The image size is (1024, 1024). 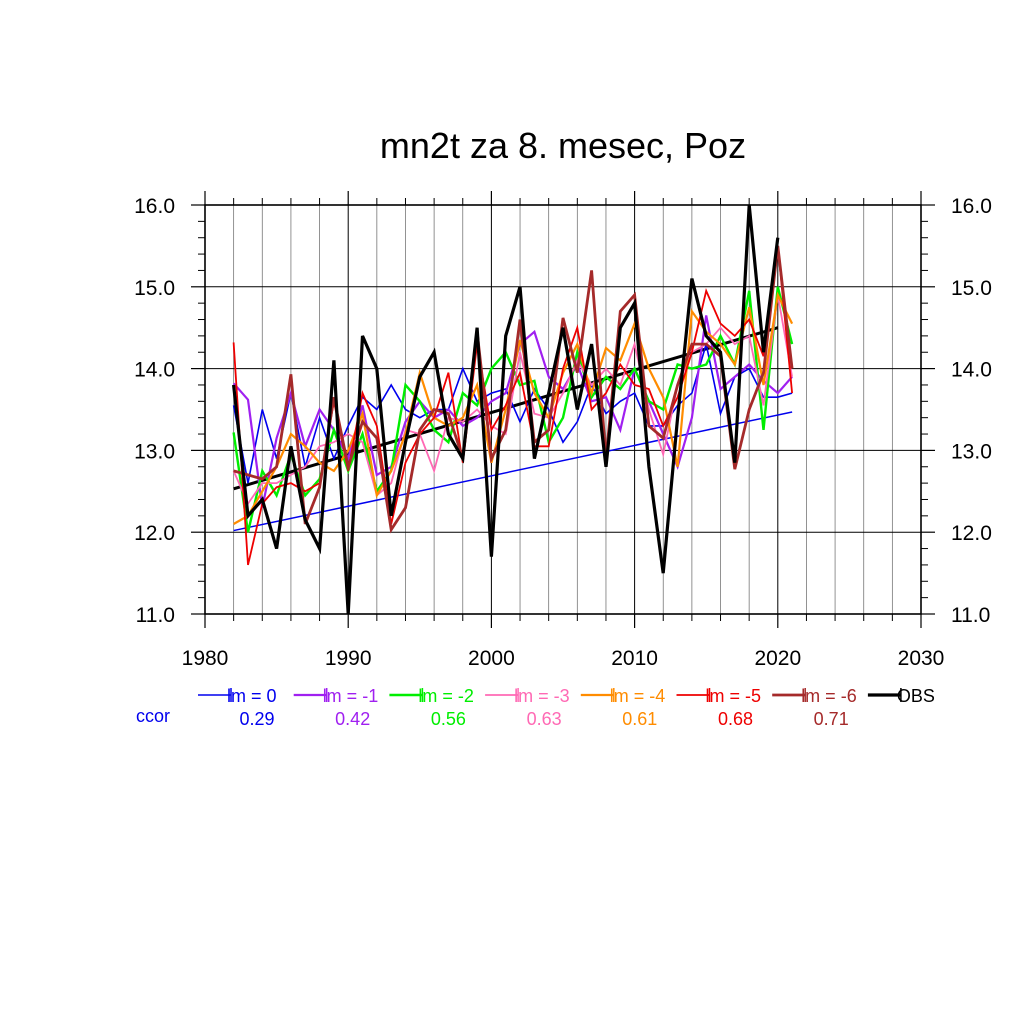 What do you see at coordinates (155, 615) in the screenshot?
I see `y-tick-label-left: 11.0` at bounding box center [155, 615].